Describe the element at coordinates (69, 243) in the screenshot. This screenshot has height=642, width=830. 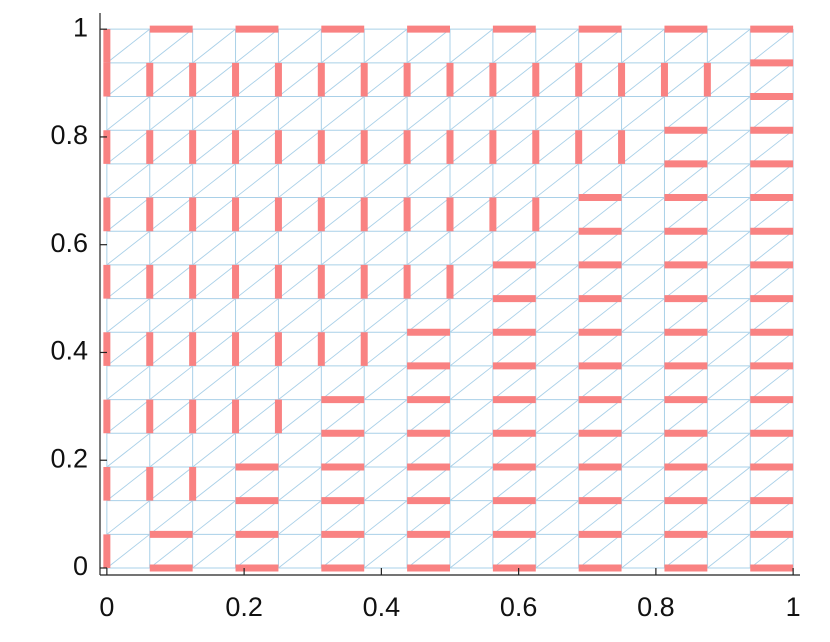
I see `y-tick-label: 0.6` at that location.